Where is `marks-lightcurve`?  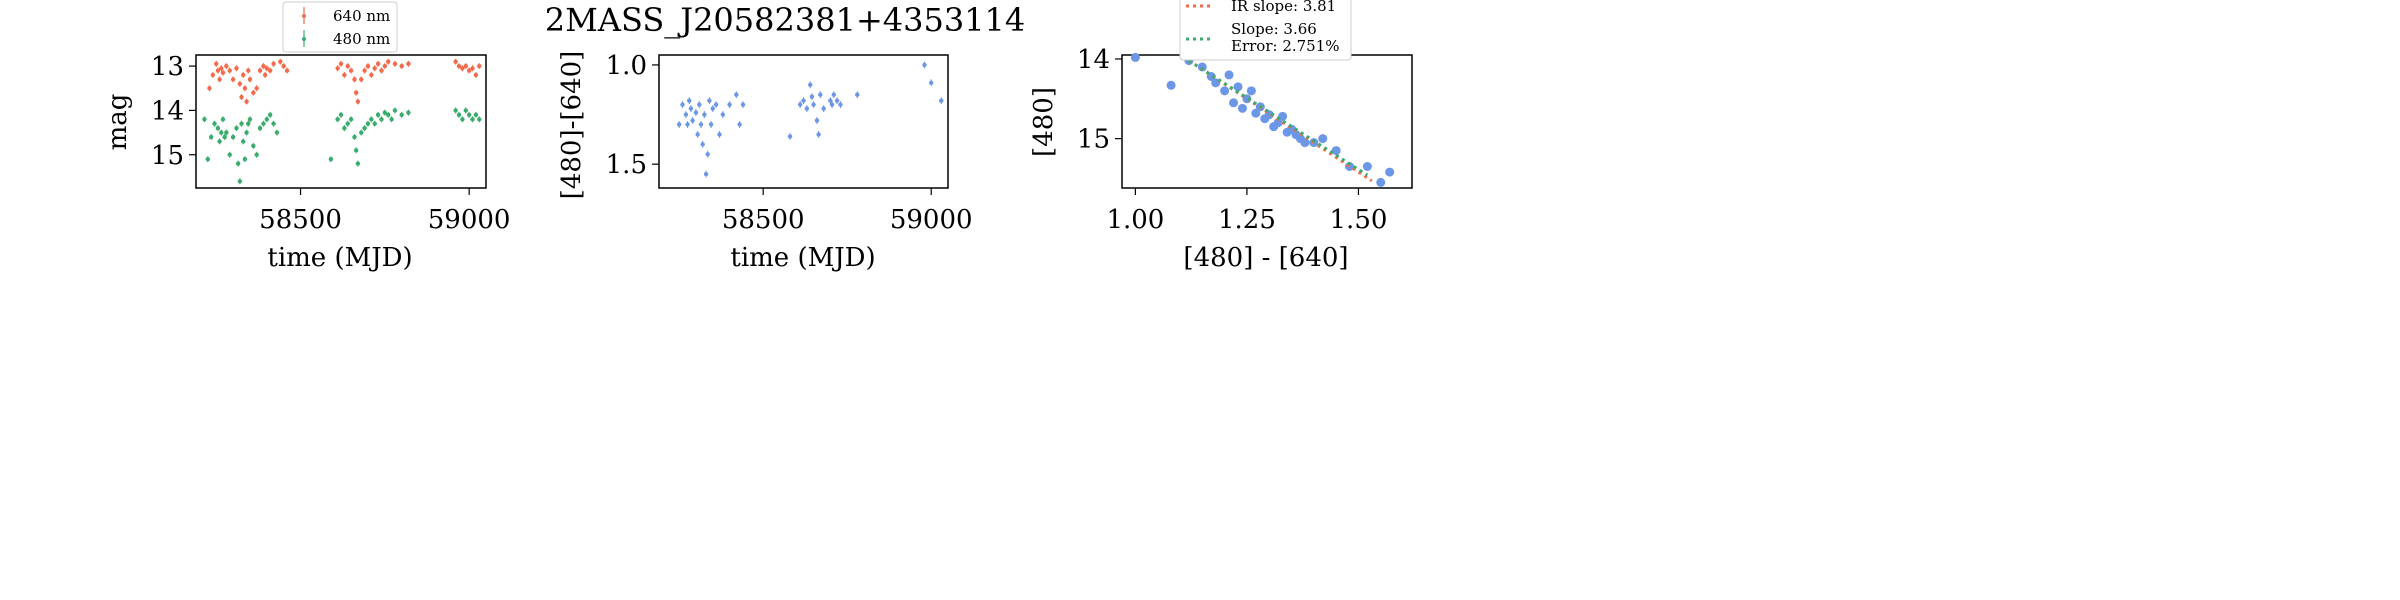 marks-lightcurve is located at coordinates (342, 121).